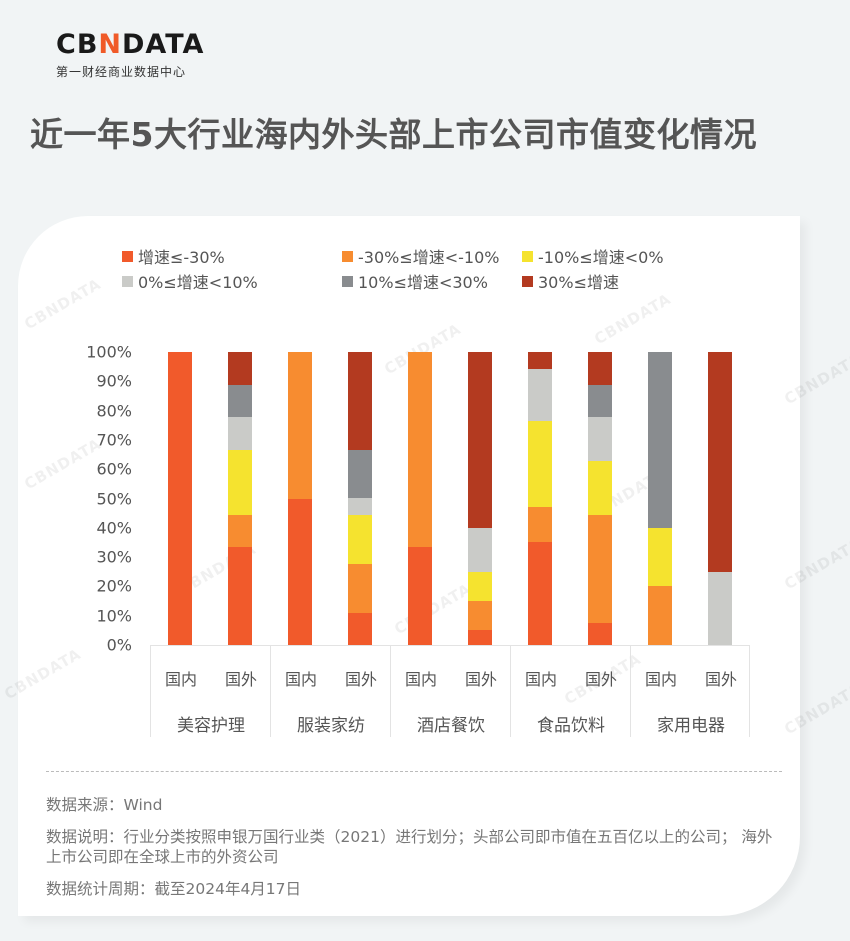  Describe the element at coordinates (211, 726) in the screenshot. I see `x-group-label: 美容护理` at that location.